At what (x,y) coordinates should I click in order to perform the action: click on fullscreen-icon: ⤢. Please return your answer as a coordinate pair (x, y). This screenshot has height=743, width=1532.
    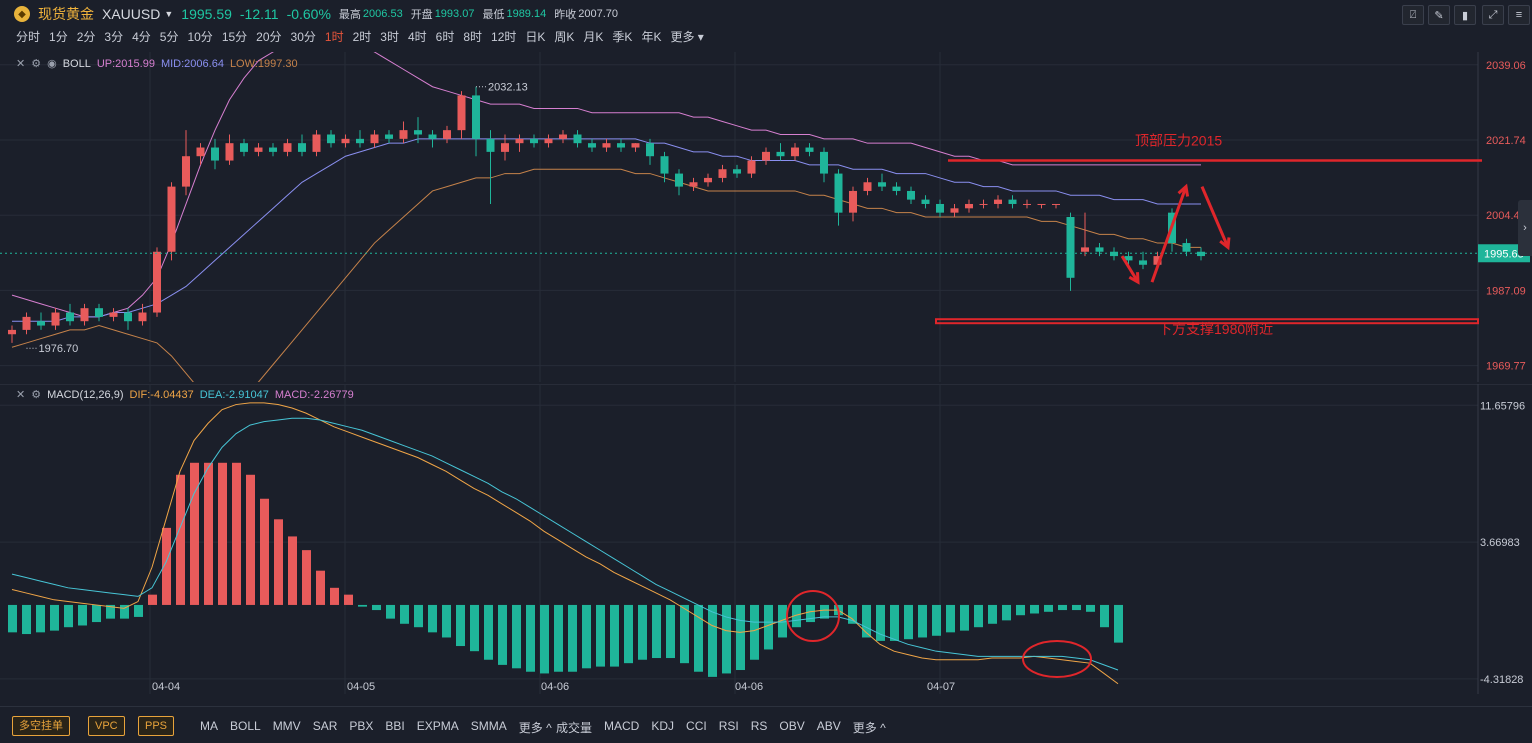
    Looking at the image, I should click on (1493, 15).